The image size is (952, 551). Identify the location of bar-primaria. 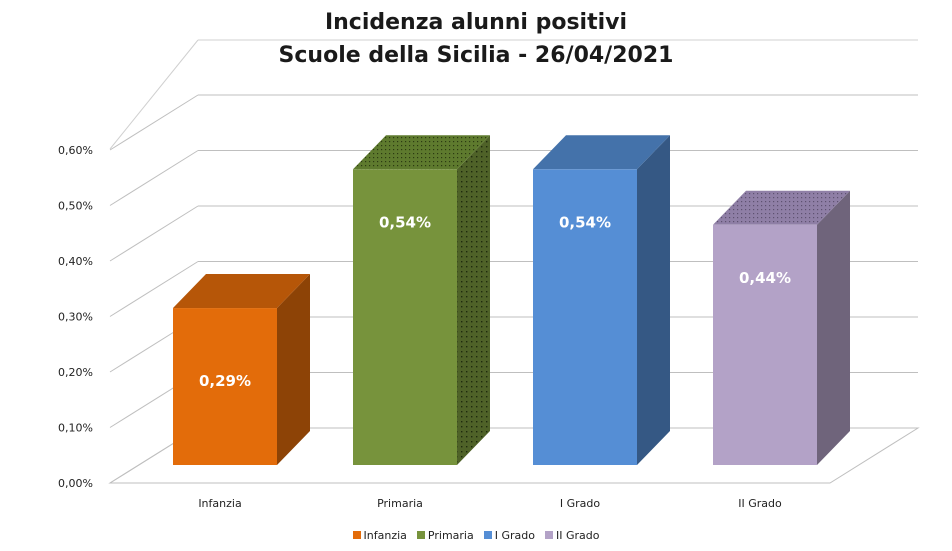
(405, 317).